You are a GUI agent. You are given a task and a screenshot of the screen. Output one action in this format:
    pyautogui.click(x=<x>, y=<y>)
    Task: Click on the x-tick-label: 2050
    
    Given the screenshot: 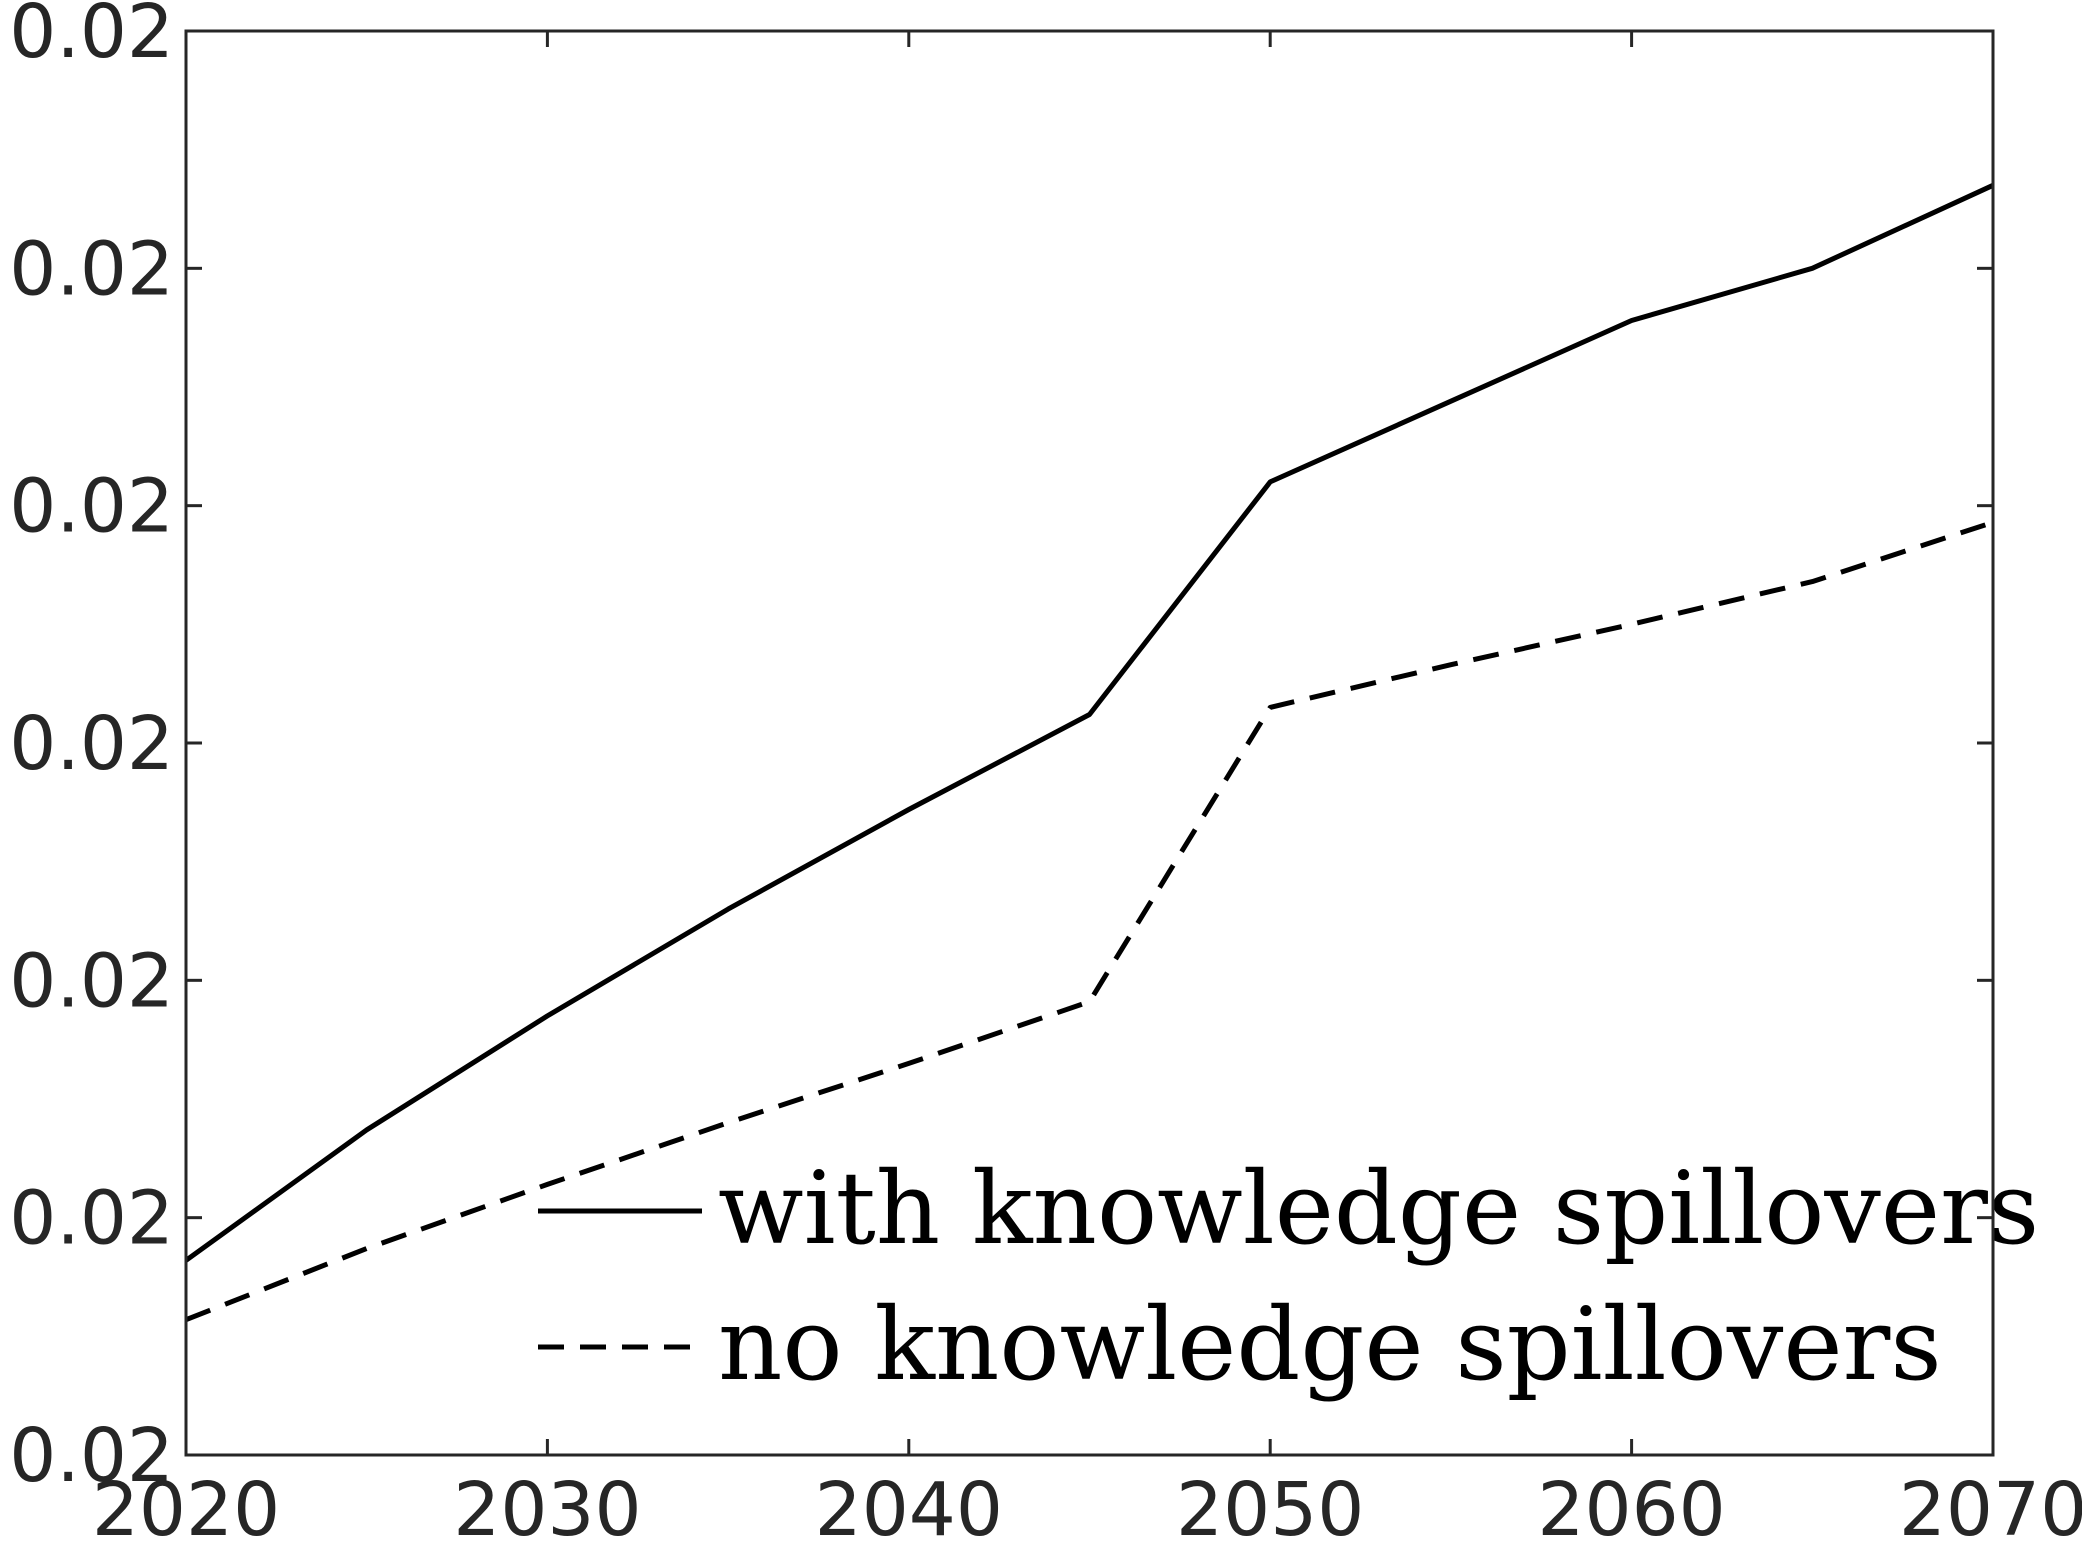 What is the action you would take?
    pyautogui.click(x=1270, y=1510)
    